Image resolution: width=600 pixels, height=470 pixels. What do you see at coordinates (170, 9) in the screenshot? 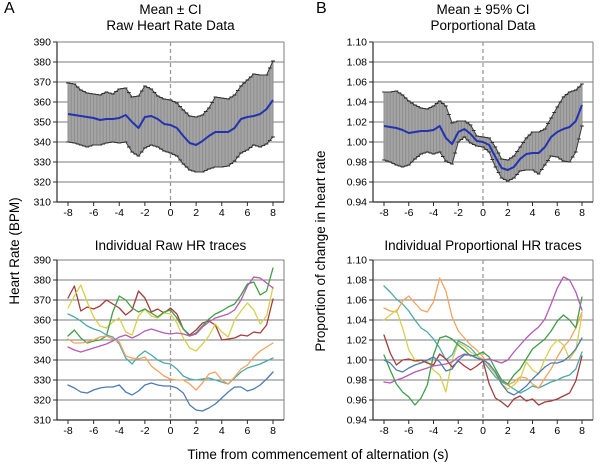
I see `panel-a-top-title-line1: Mean ± CI` at bounding box center [170, 9].